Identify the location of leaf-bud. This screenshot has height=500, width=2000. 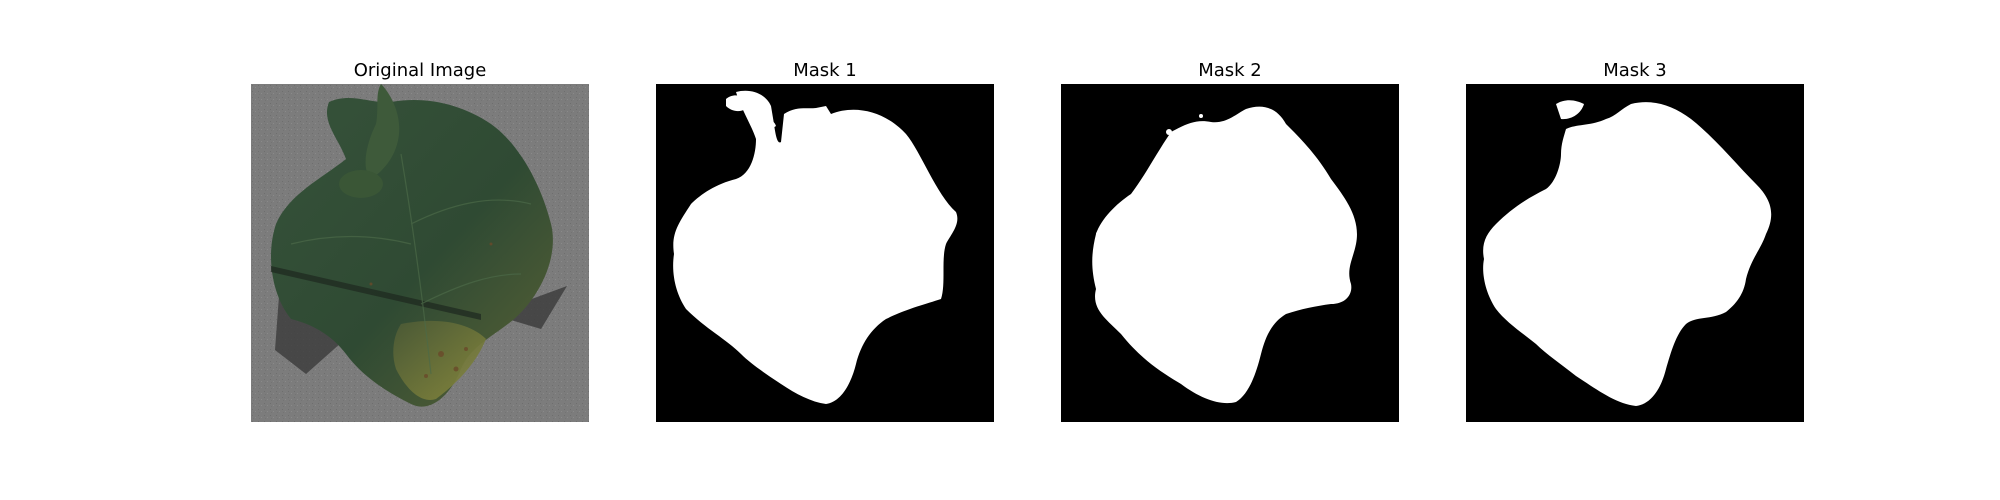
(361, 184).